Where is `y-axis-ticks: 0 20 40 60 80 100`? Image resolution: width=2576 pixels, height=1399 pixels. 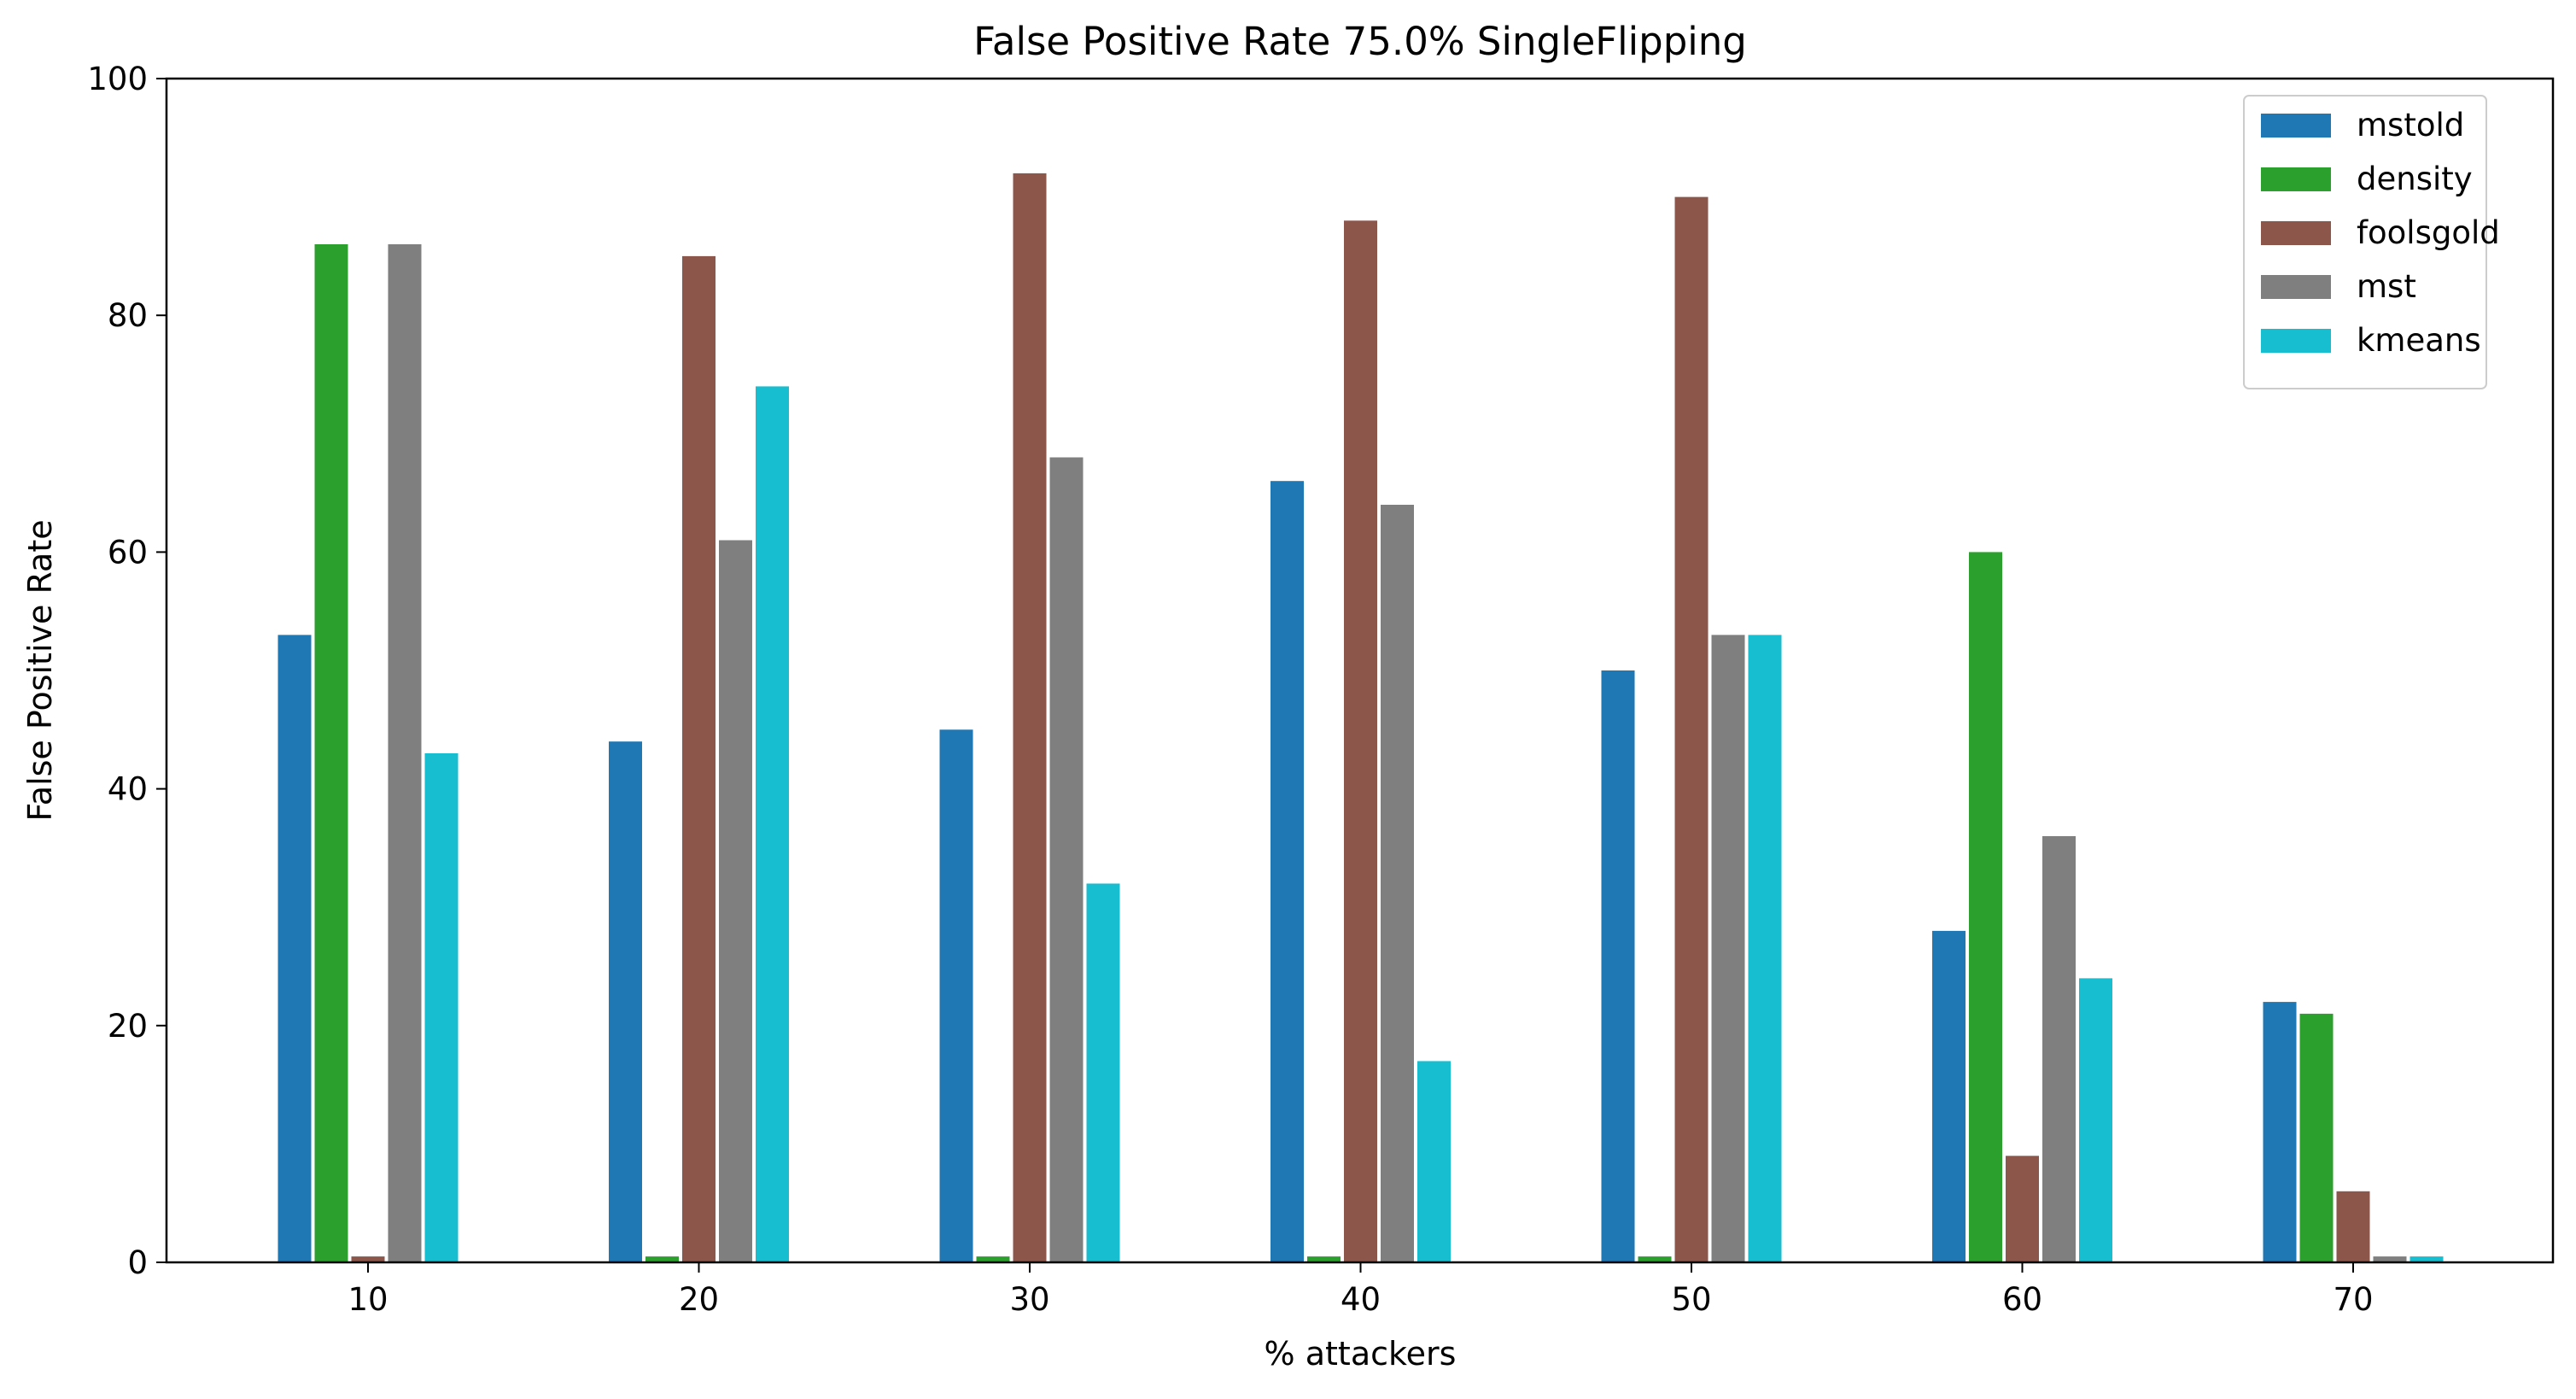 y-axis-ticks: 0 20 40 60 80 100 is located at coordinates (126, 671).